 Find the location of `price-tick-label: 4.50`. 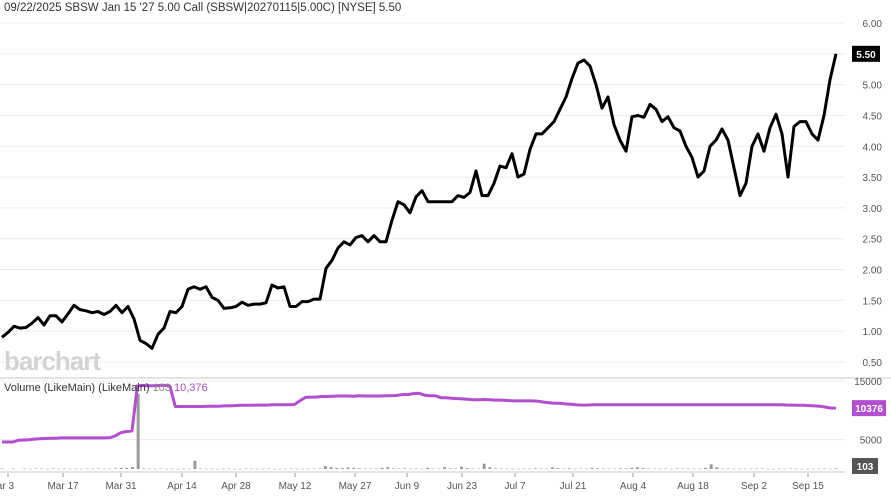

price-tick-label: 4.50 is located at coordinates (873, 116).